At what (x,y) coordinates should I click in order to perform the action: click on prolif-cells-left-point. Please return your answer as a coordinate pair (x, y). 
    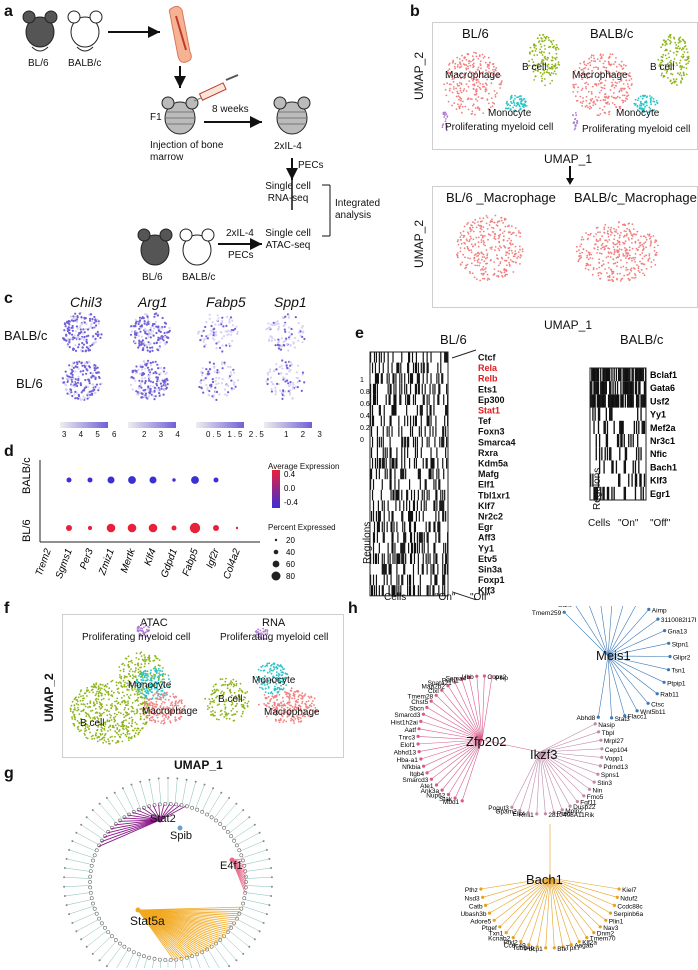
    Looking at the image, I should click on (446, 127).